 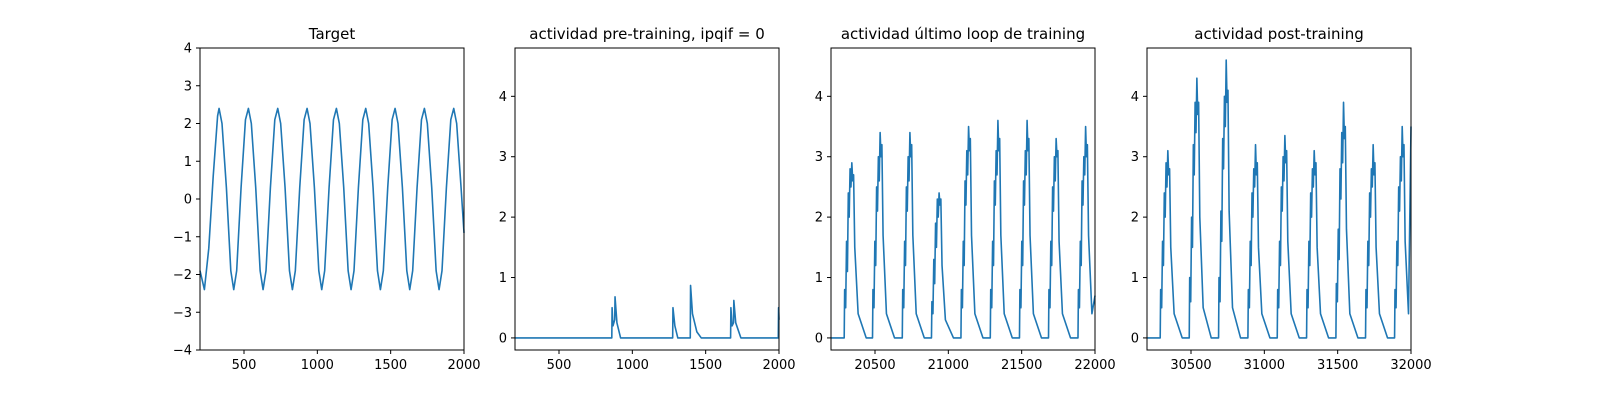 I want to click on panel-title: actividad post-training, so click(x=1278, y=34).